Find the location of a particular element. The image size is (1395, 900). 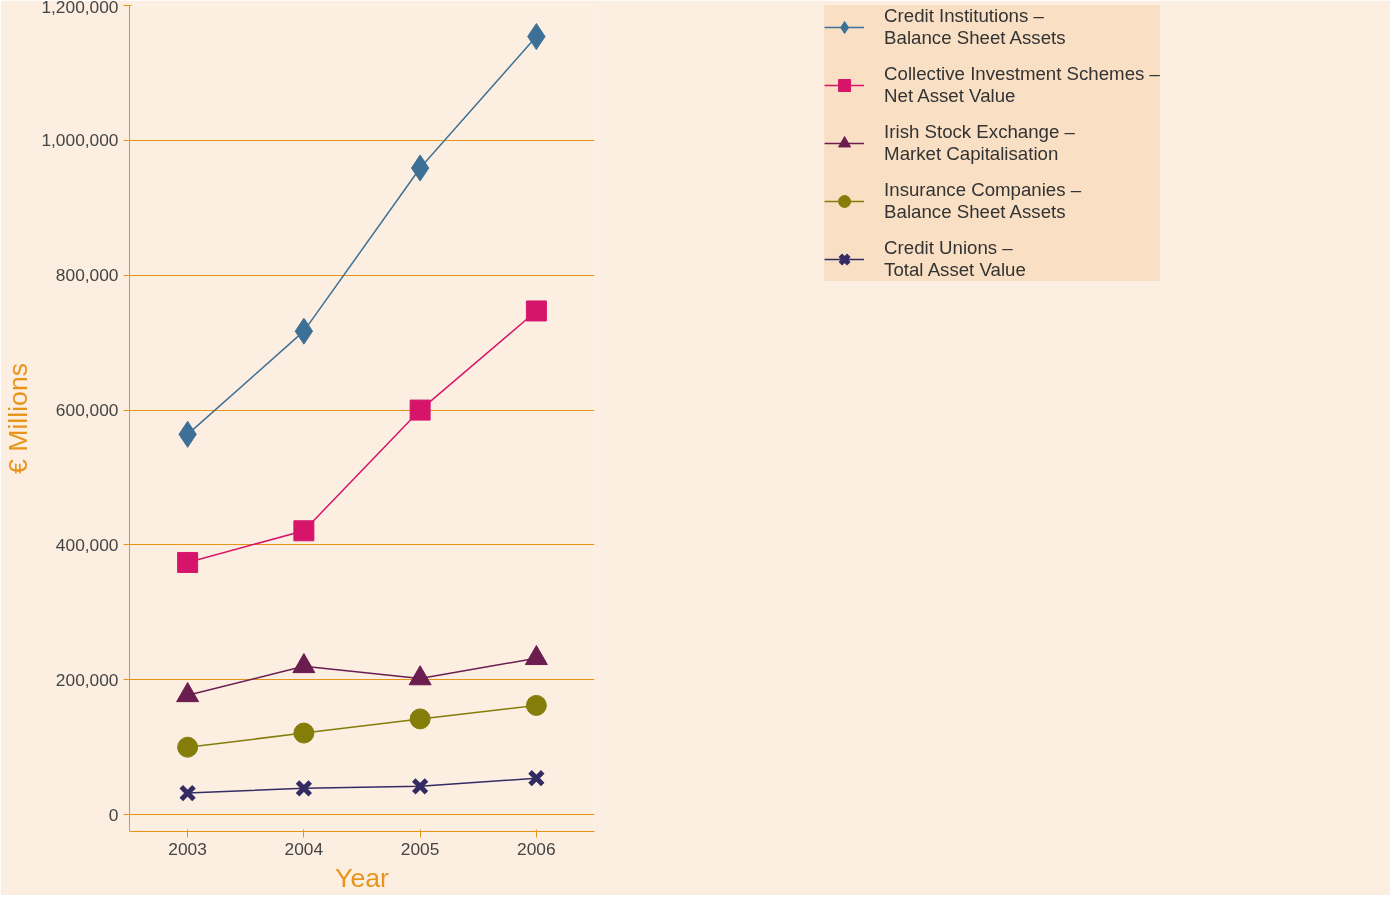

x-tick-label: 2006 is located at coordinates (536, 848).